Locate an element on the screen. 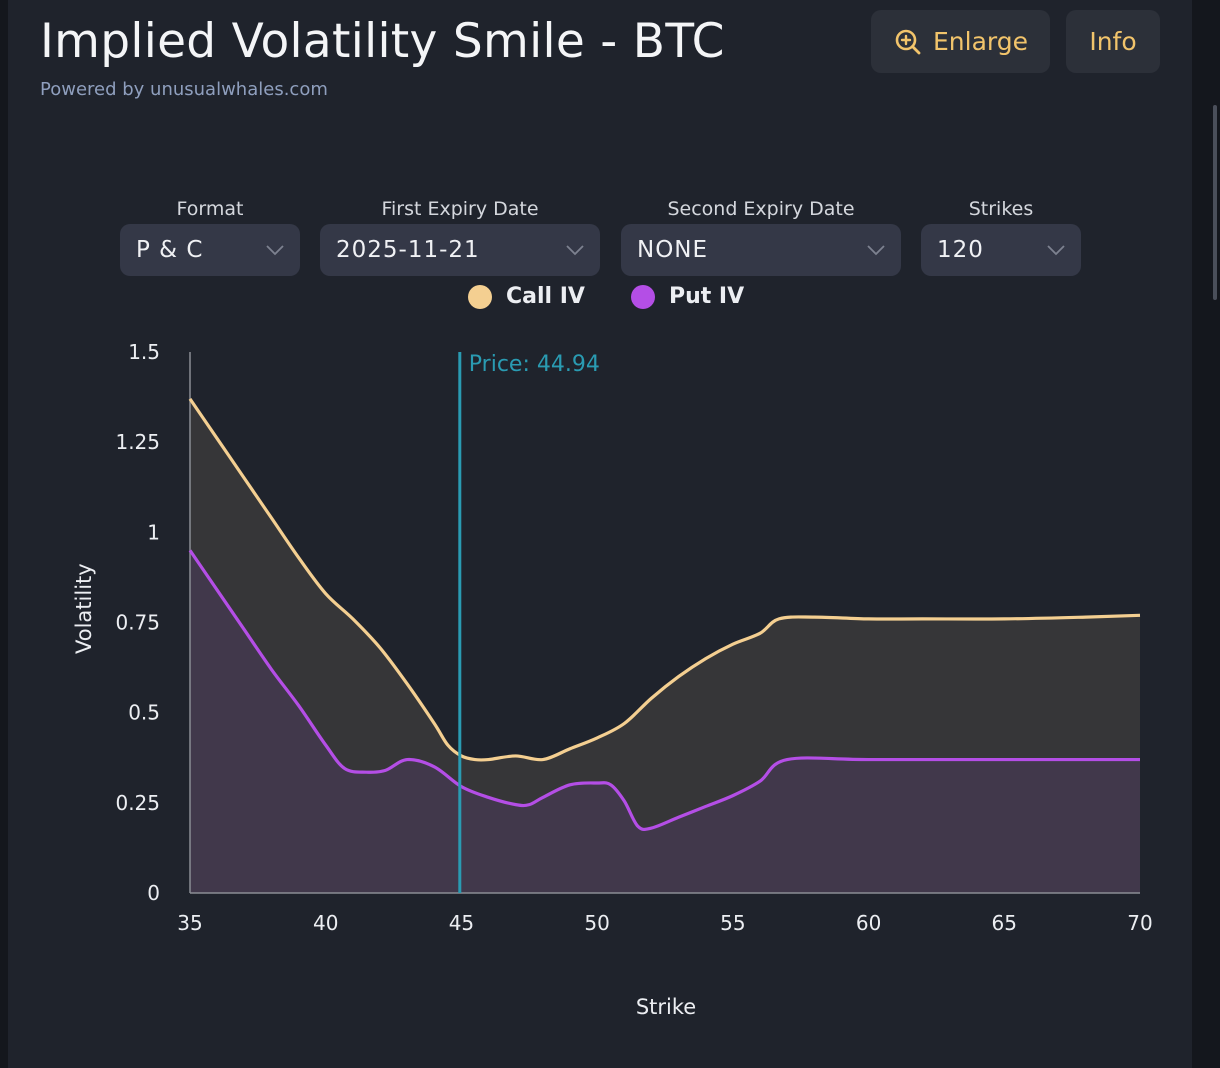  put-iv-swatch is located at coordinates (642, 296).